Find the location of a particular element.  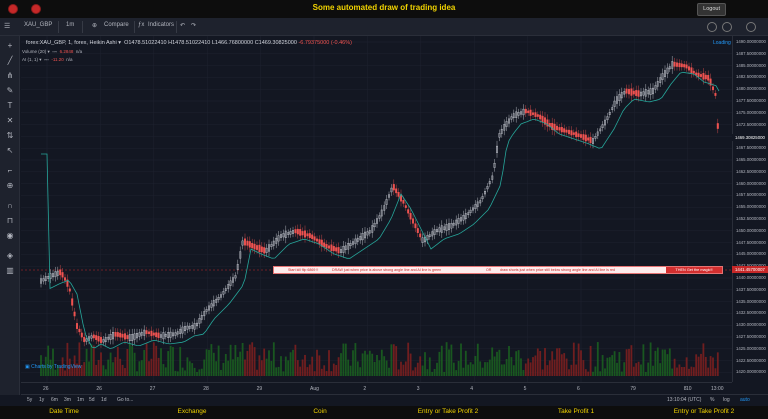

arrow-icon: ↖ is located at coordinates (10, 150).